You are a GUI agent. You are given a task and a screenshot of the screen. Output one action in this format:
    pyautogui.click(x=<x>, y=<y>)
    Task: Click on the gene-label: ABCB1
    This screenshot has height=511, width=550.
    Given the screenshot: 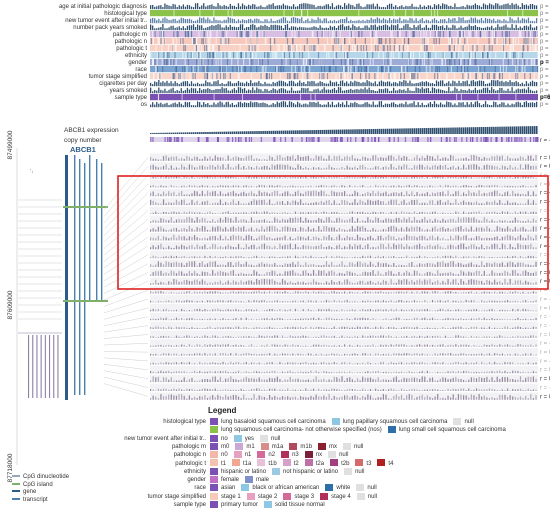 What is the action you would take?
    pyautogui.click(x=83, y=149)
    